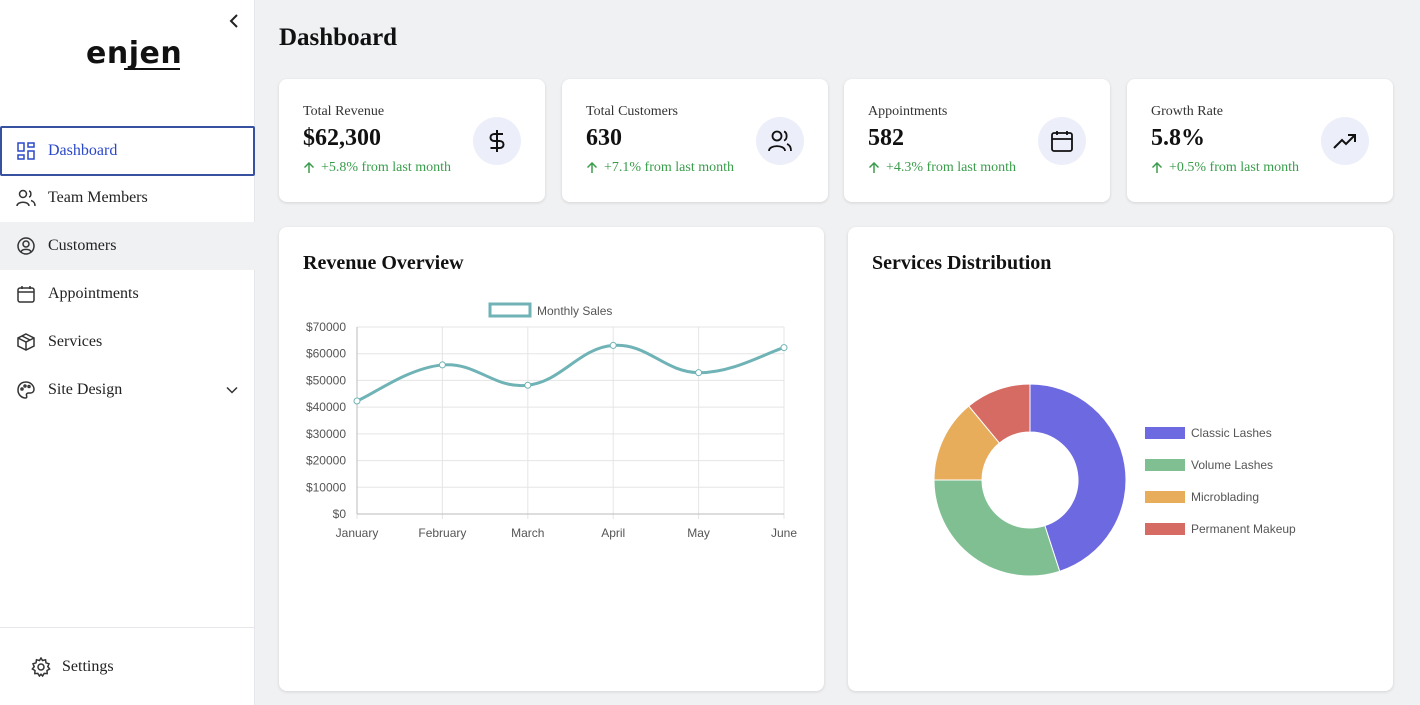 Image resolution: width=1420 pixels, height=705 pixels. I want to click on sidebar-item-customers: Customers, so click(127, 246).